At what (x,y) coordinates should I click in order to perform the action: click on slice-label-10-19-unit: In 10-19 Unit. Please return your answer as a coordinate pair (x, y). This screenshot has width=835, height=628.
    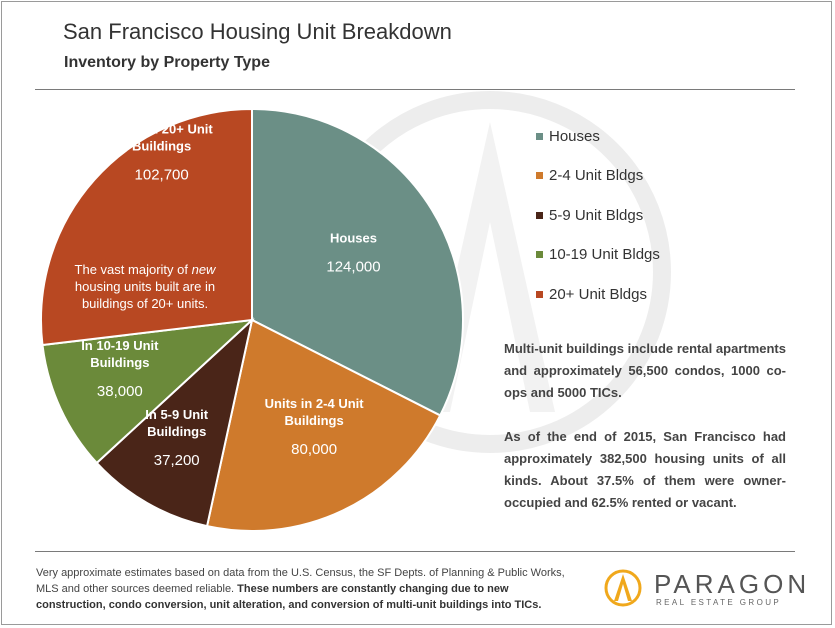
    Looking at the image, I should click on (120, 345).